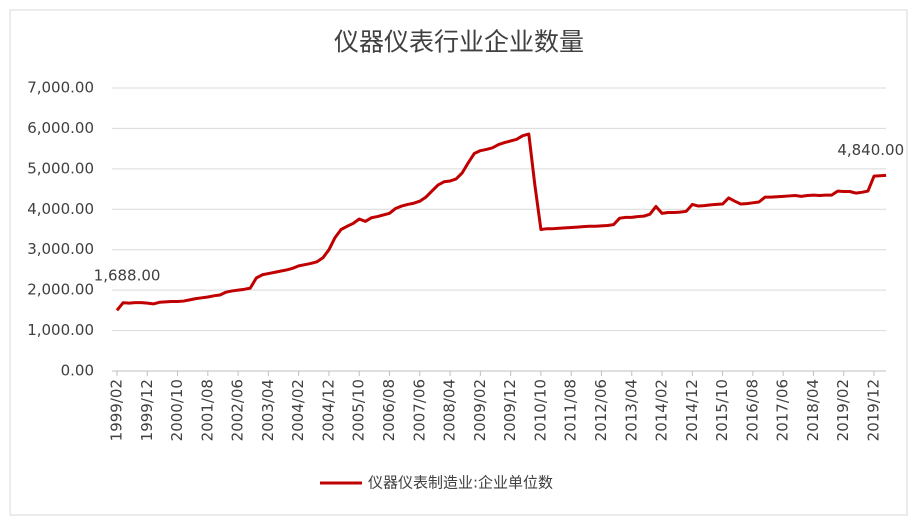  I want to click on x-tick-label: 2019/12, so click(874, 410).